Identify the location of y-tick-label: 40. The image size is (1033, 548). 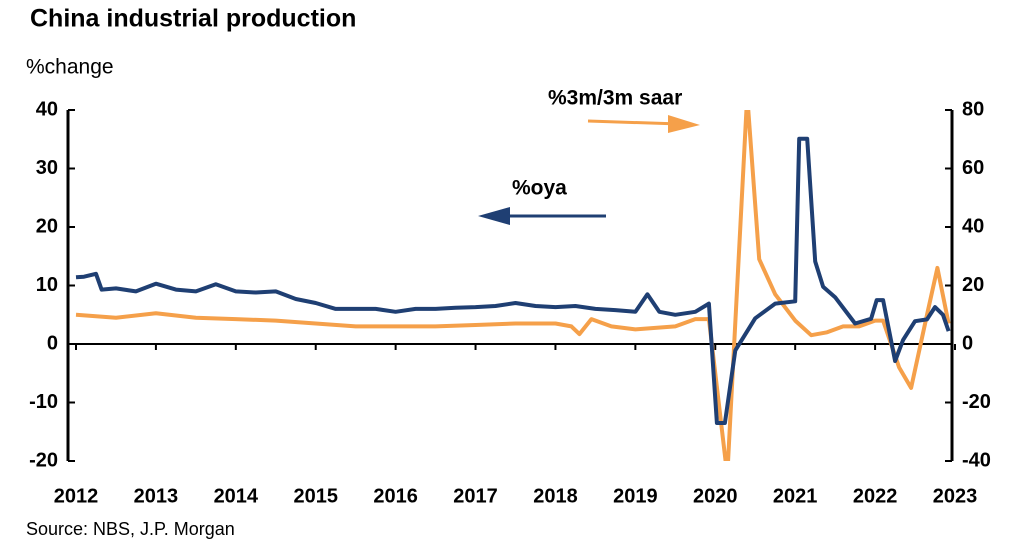
(47, 109).